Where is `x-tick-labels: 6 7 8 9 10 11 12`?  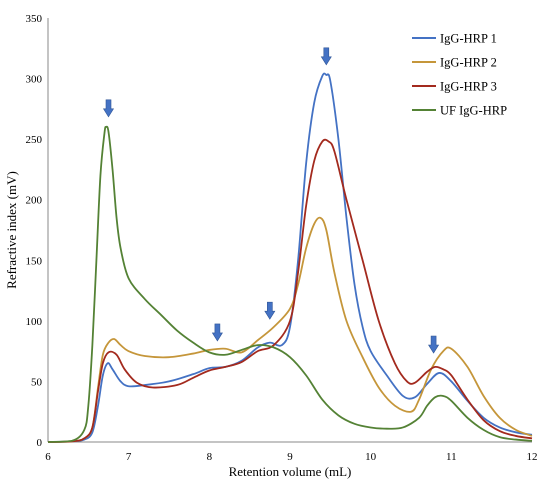 x-tick-labels: 6 7 8 9 10 11 12 is located at coordinates (291, 457).